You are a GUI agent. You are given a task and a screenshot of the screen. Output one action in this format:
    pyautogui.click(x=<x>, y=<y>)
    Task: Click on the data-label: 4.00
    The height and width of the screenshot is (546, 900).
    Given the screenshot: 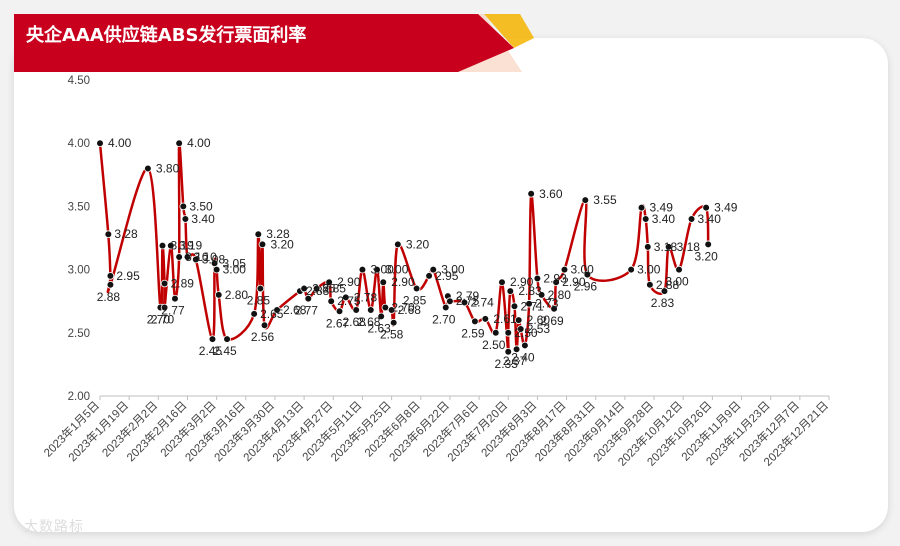 What is the action you would take?
    pyautogui.click(x=120, y=143)
    